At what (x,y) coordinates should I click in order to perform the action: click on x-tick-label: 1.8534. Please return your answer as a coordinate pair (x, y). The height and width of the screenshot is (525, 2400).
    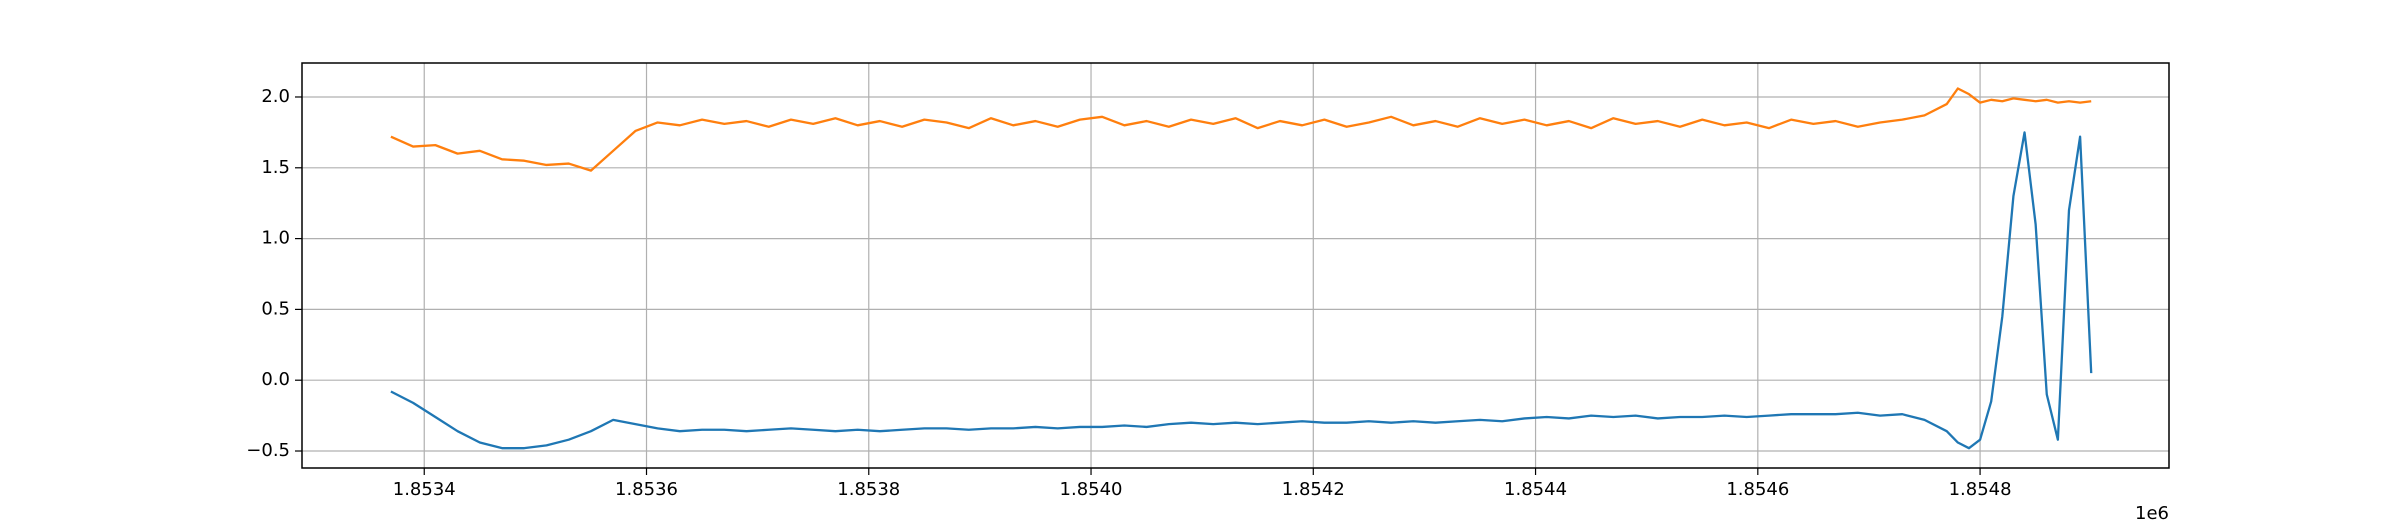
    Looking at the image, I should click on (424, 489).